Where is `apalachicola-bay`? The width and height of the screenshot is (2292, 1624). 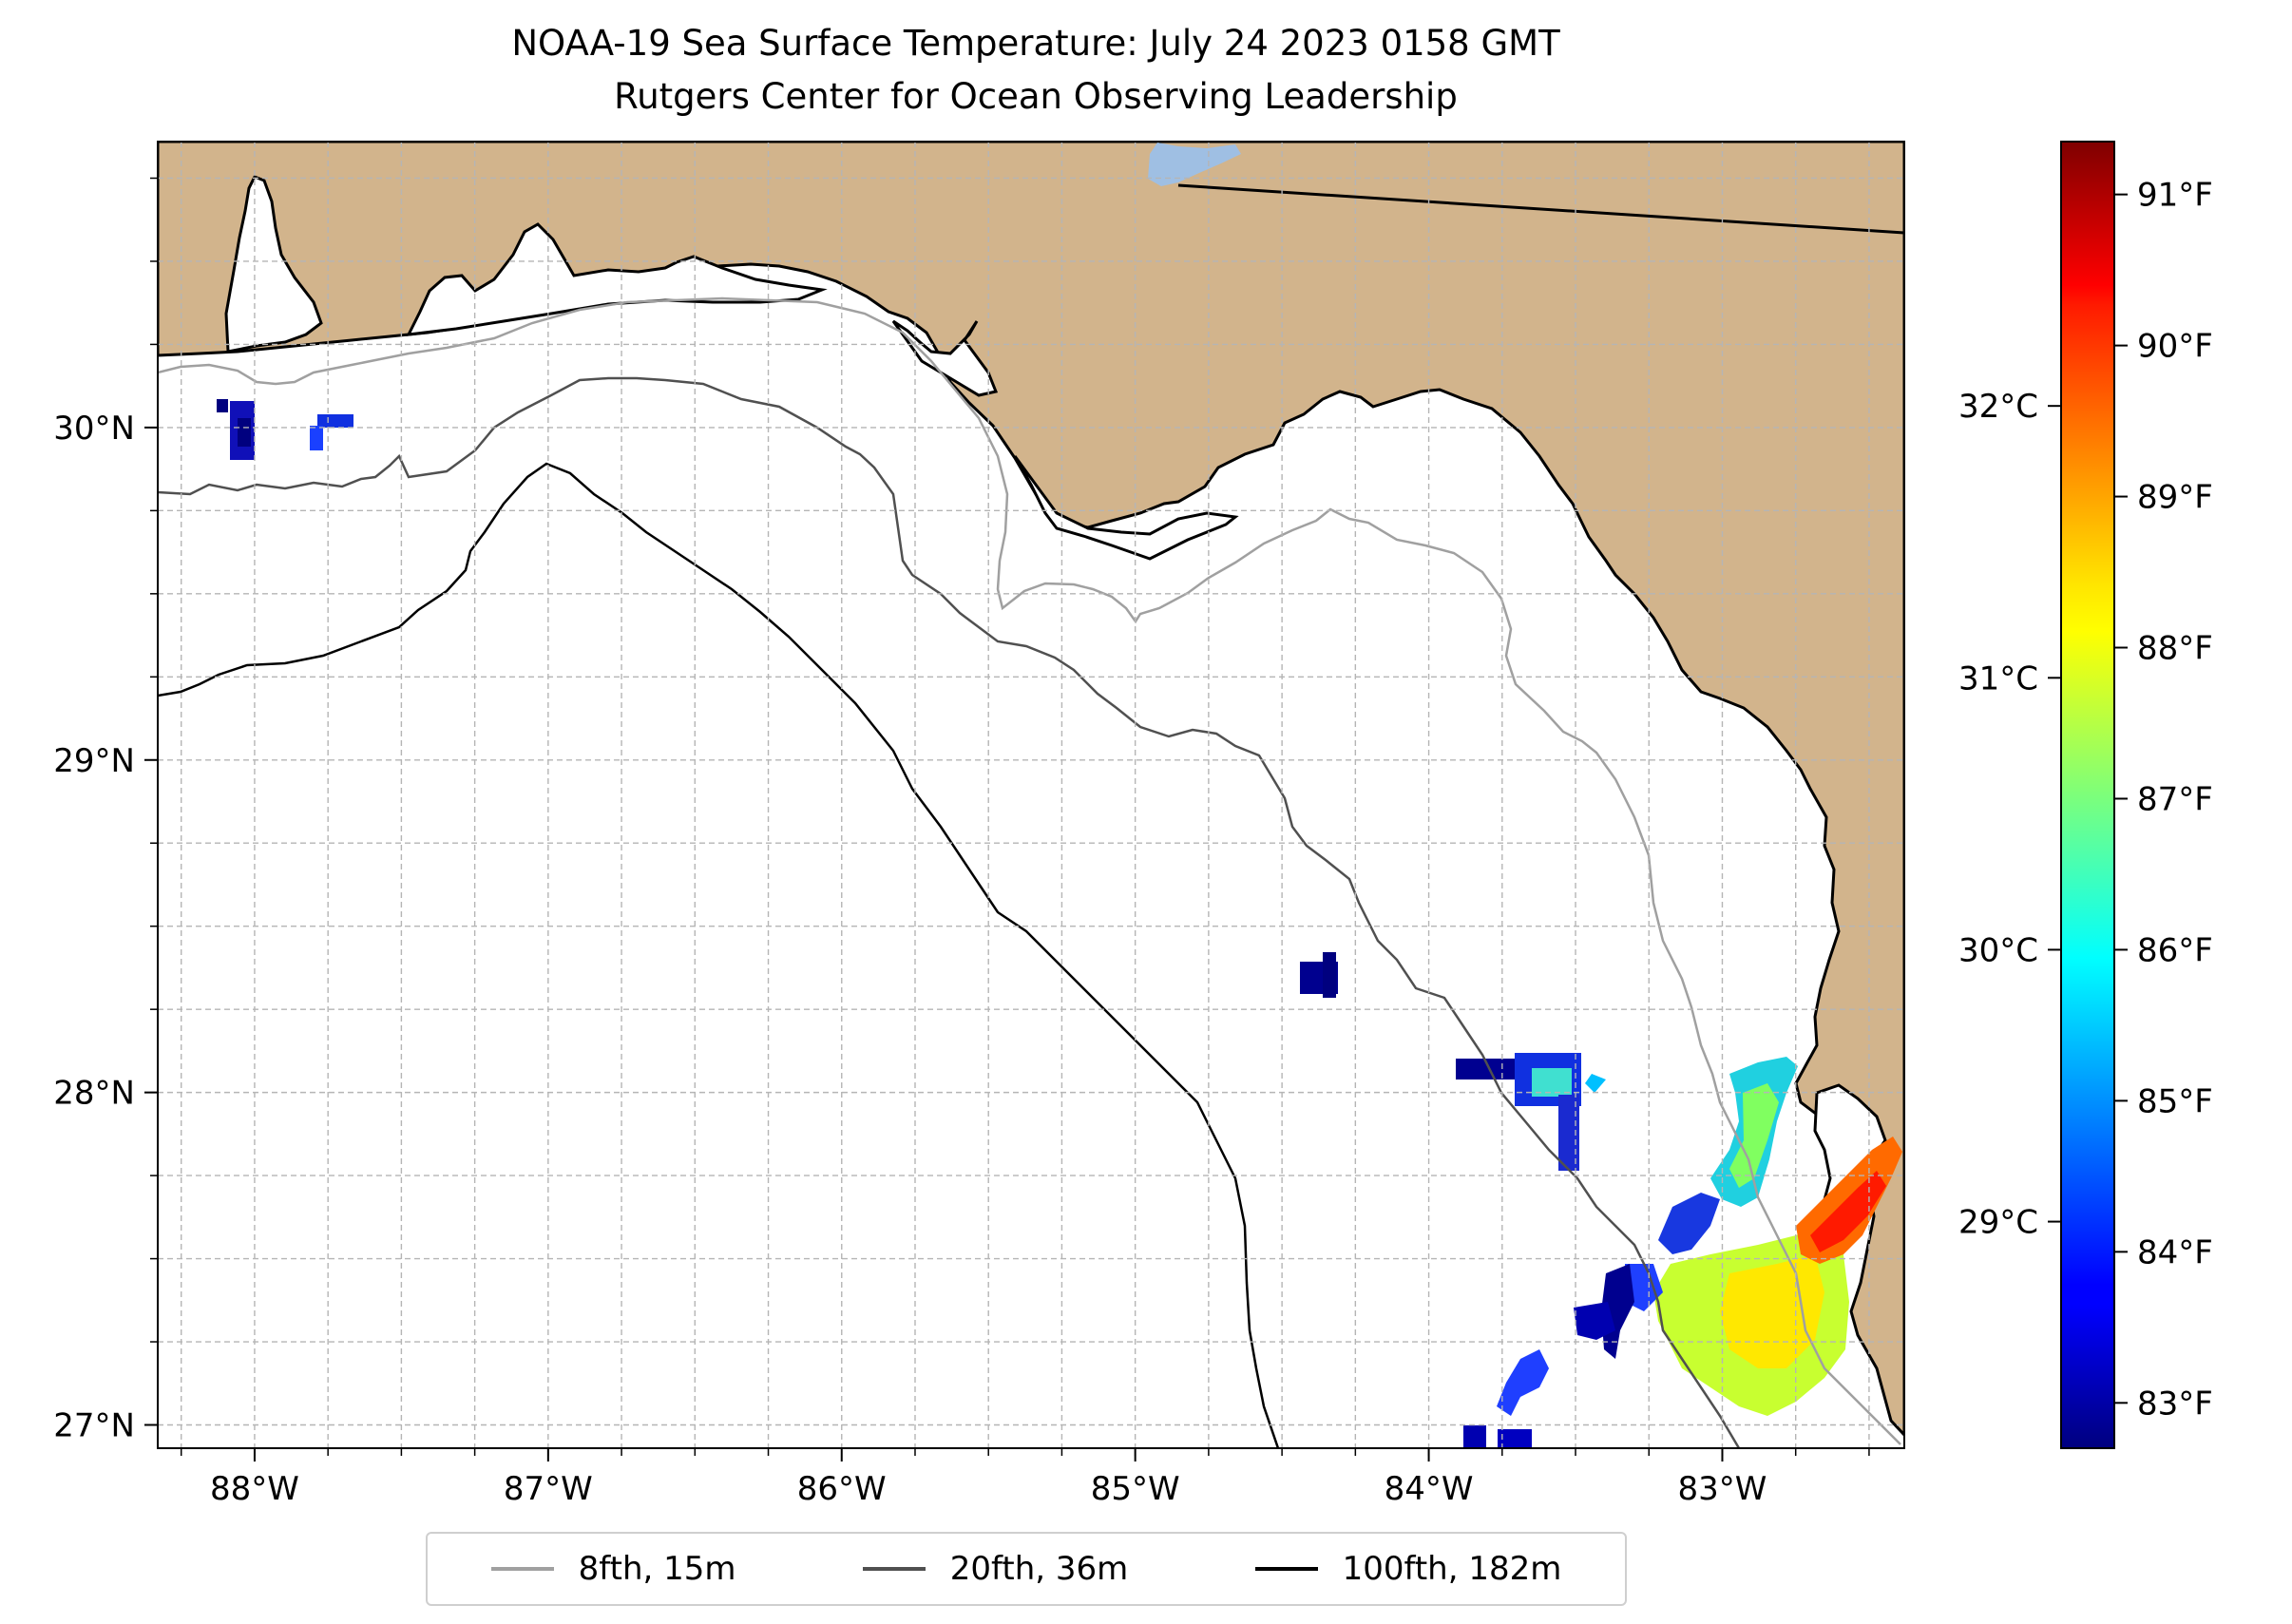 apalachicola-bay is located at coordinates (1126, 508).